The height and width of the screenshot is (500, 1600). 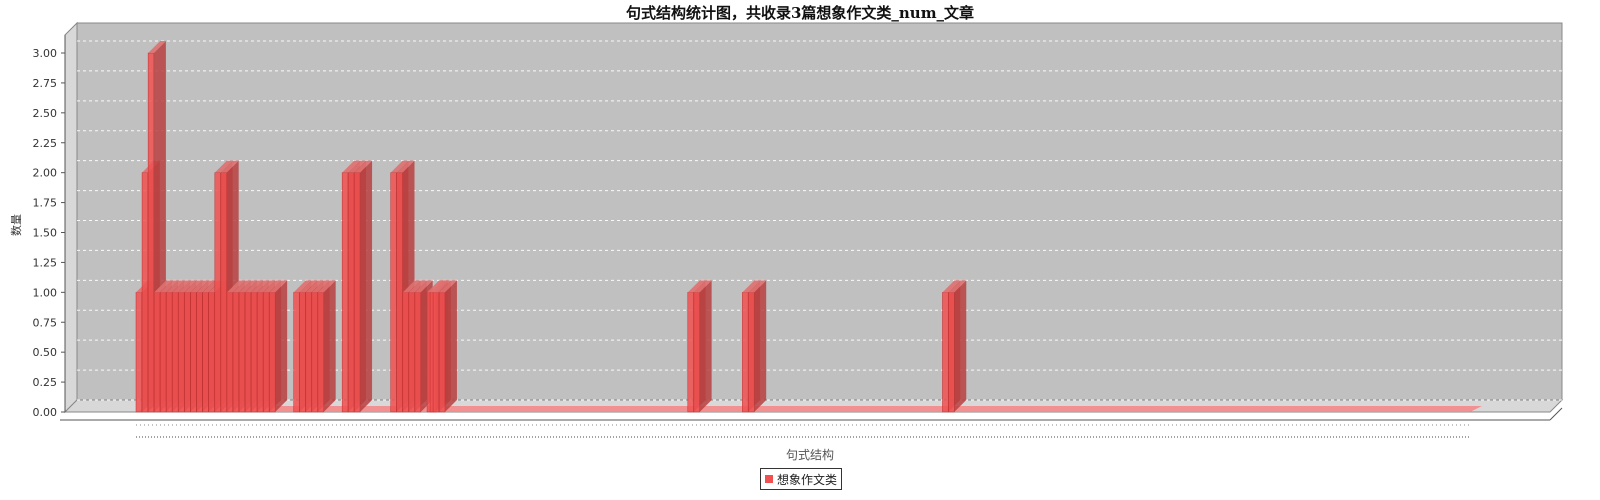 I want to click on y-tick-label: 3.00, so click(x=45, y=53).